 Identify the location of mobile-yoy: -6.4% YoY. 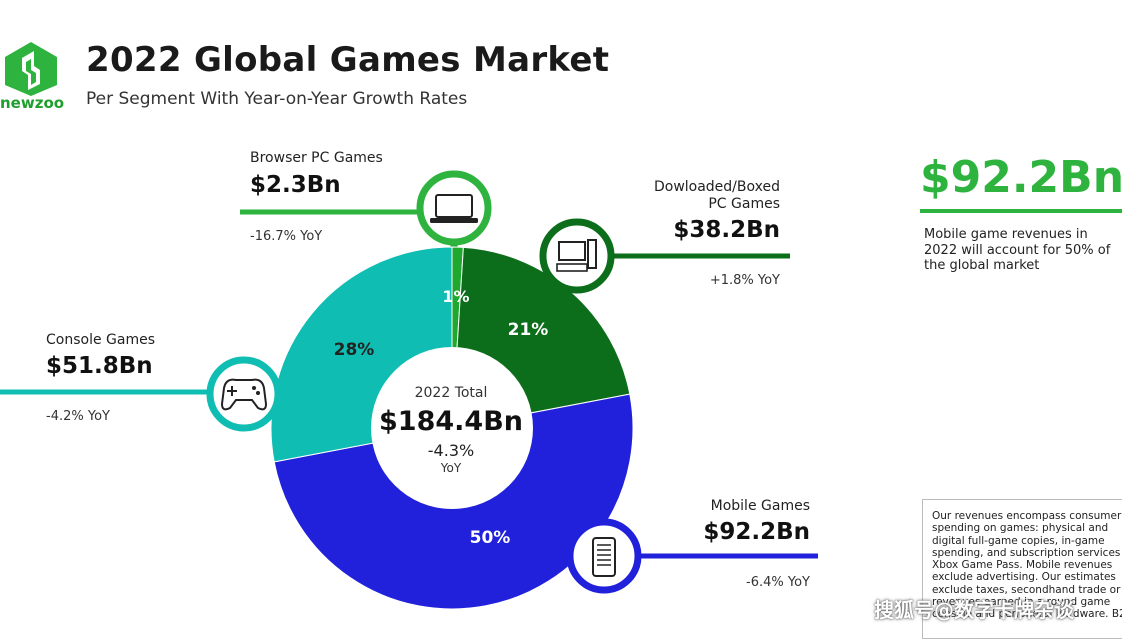
(778, 582).